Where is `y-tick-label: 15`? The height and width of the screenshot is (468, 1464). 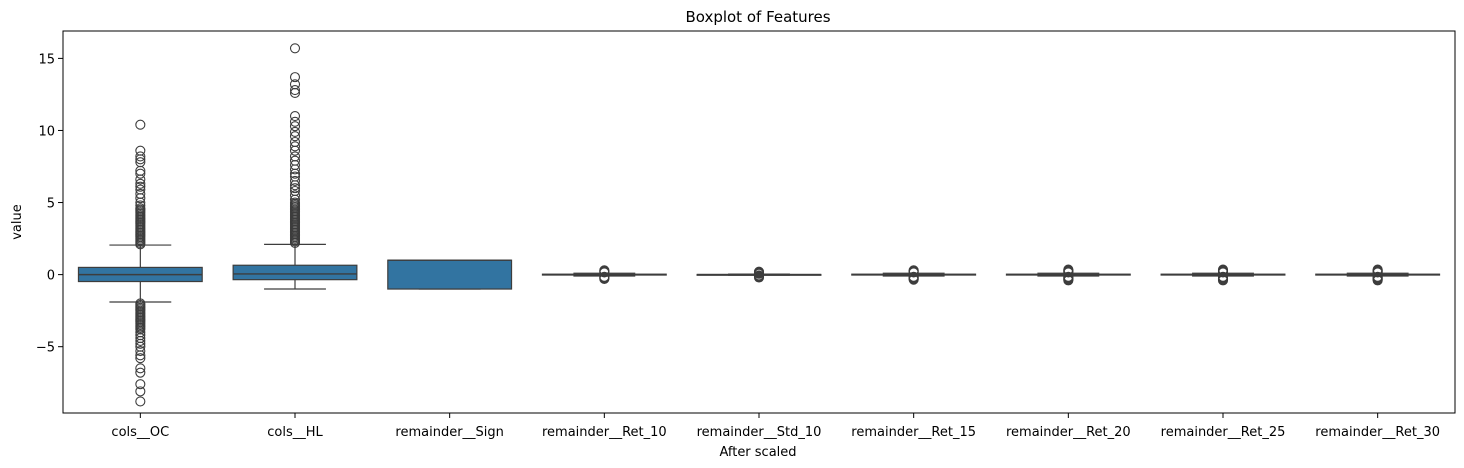 y-tick-label: 15 is located at coordinates (46, 59).